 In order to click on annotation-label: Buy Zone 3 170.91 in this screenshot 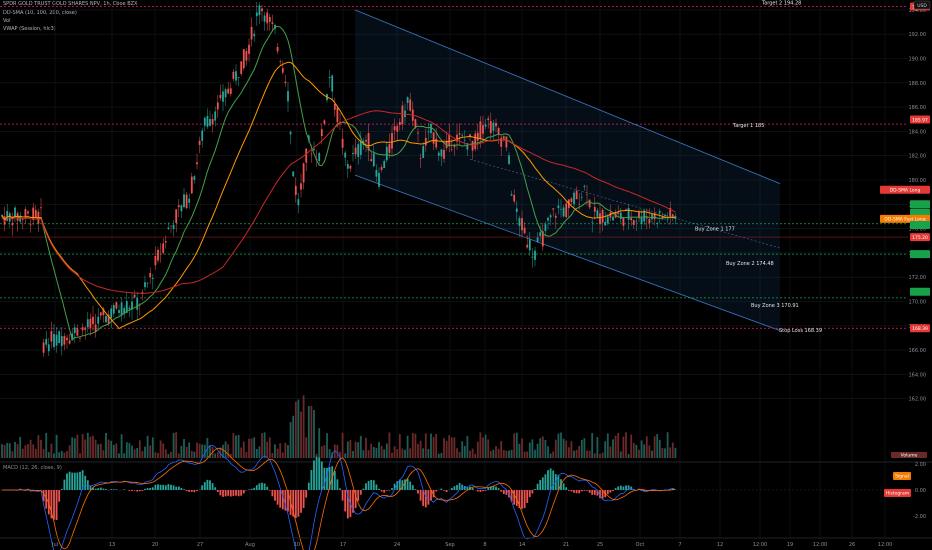, I will do `click(775, 306)`.